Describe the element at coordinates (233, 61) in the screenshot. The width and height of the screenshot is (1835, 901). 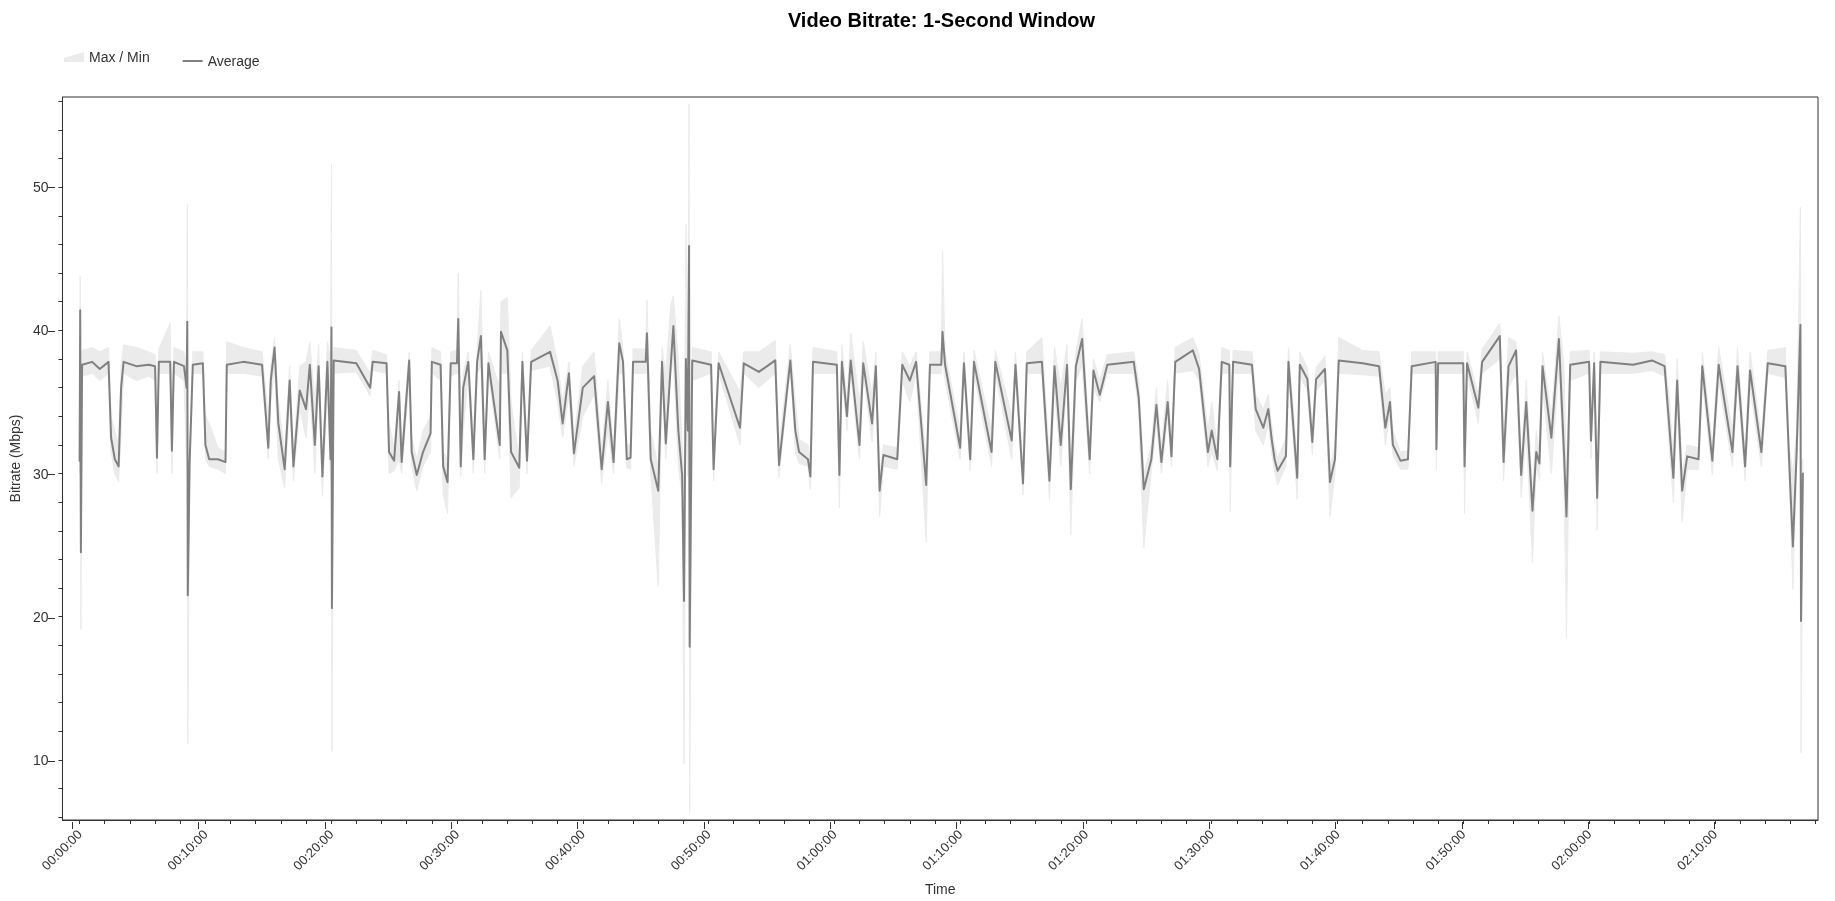
I see `legend-label: Average` at that location.